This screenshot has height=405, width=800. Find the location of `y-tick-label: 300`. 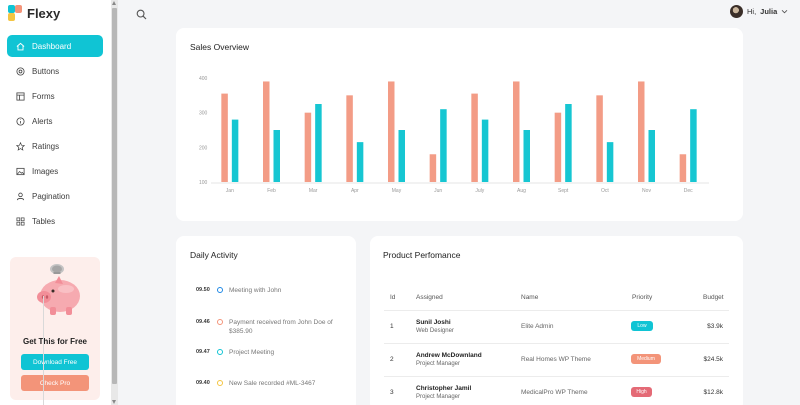

y-tick-label: 300 is located at coordinates (203, 114).